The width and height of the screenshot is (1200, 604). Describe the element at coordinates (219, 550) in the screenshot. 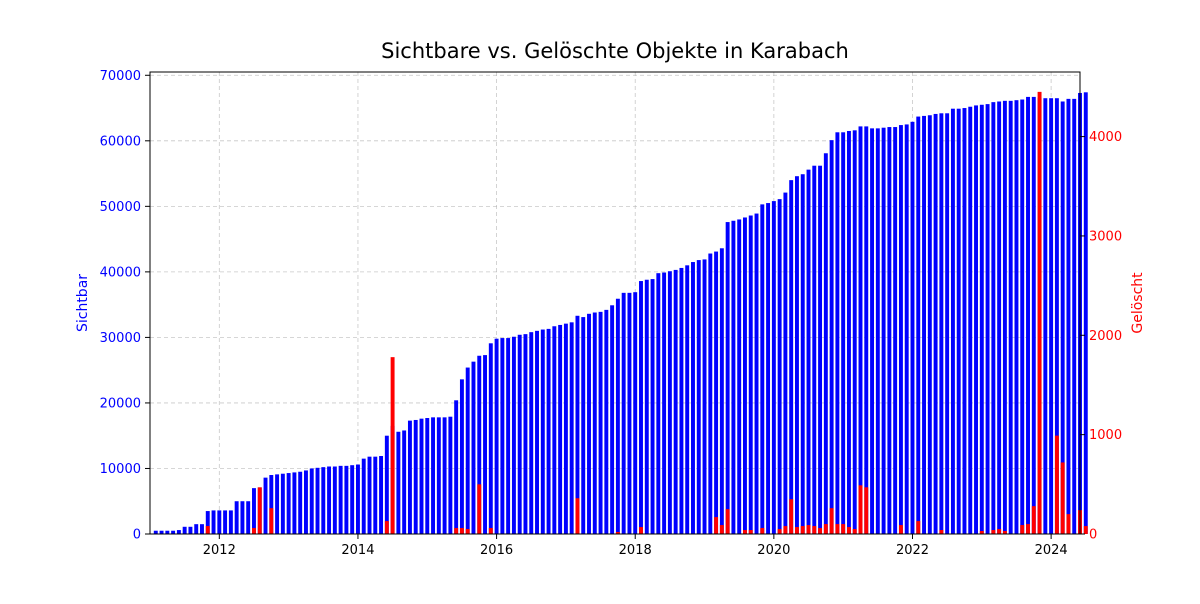

I see `x-tick-label: 2012` at that location.